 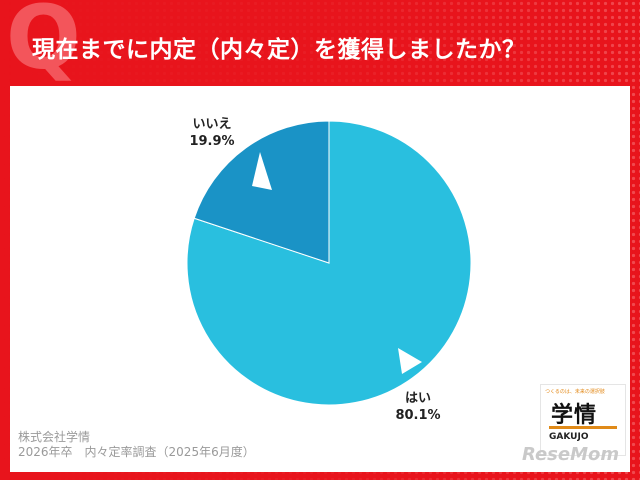 I want to click on gakujo-logo: つくるのは、未来の選択肢 学情 GAKUJO, so click(x=583, y=420).